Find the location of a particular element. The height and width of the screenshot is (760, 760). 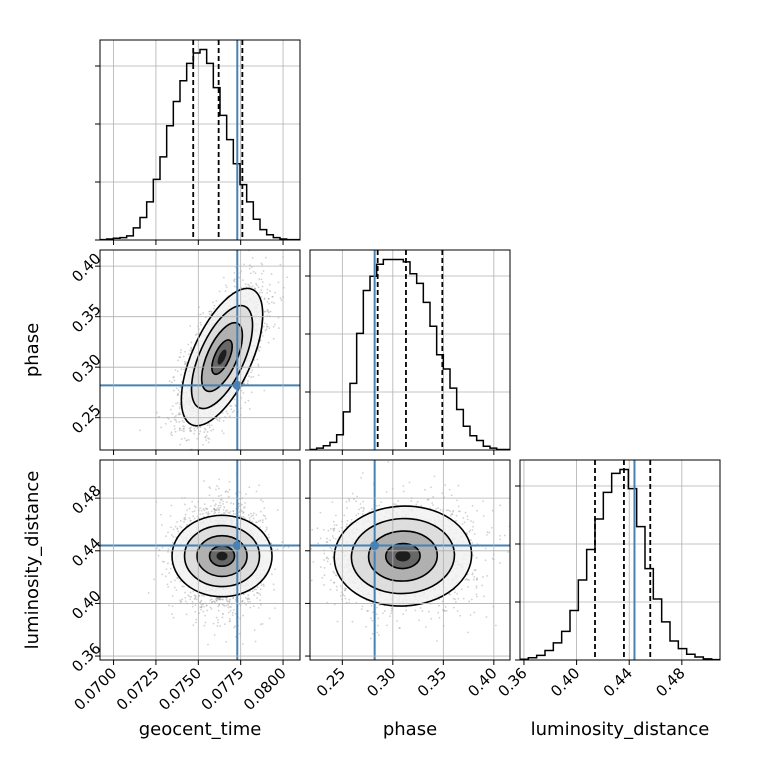

truth-marker is located at coordinates (237, 385).